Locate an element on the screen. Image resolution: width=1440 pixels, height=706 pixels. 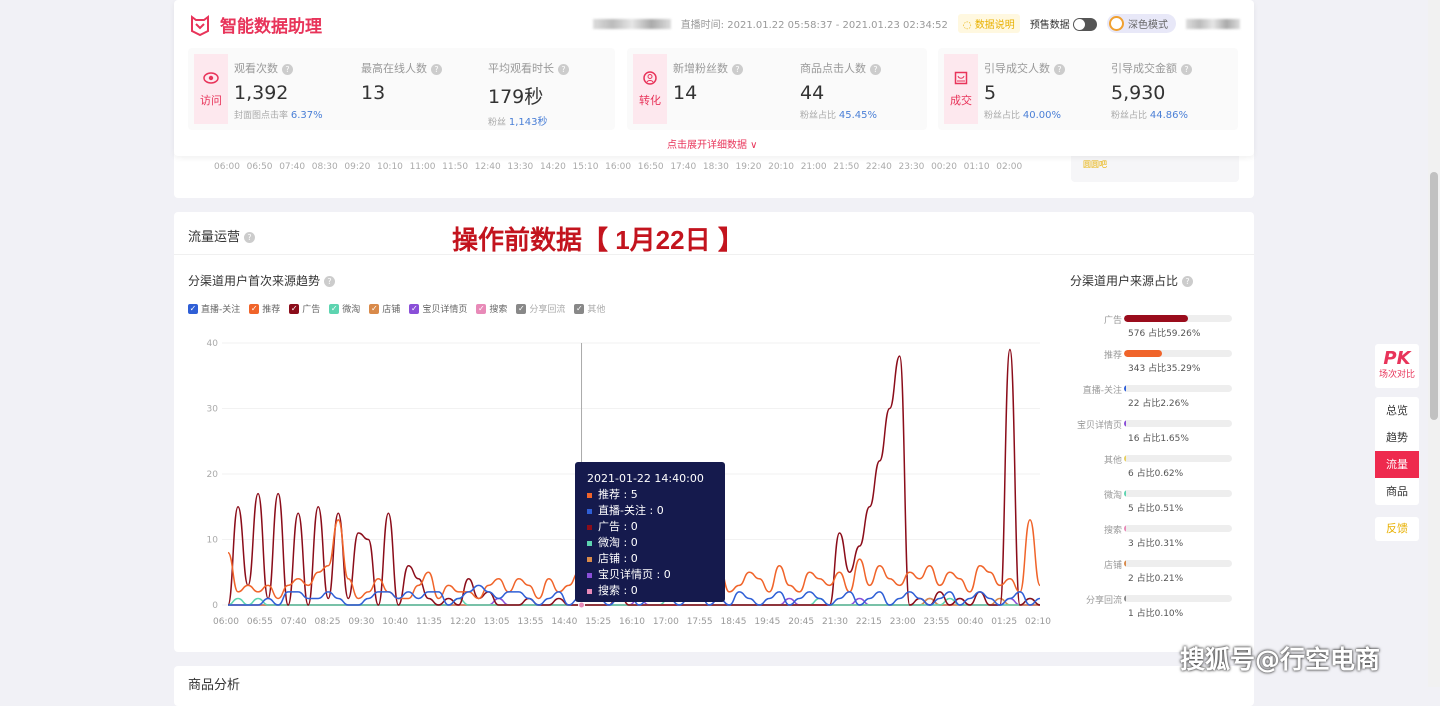
metric-label: 引导成交人数 is located at coordinates (1017, 68).